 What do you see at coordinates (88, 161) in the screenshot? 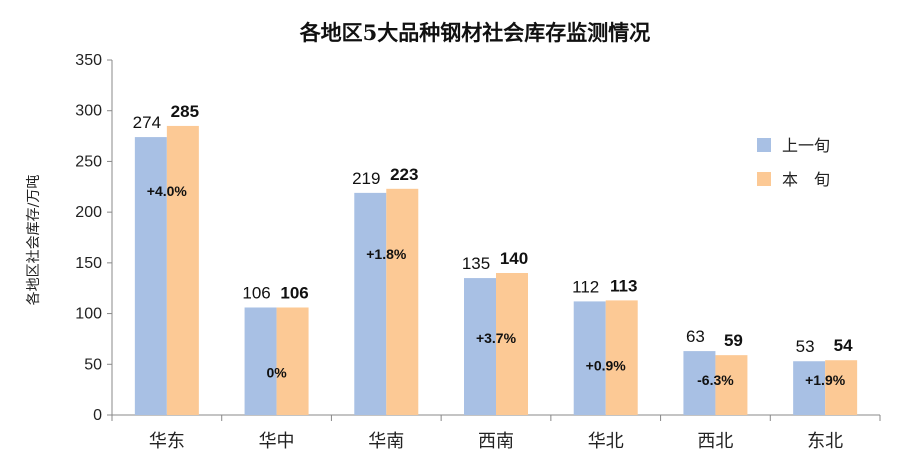
I see `y-tick-label: 250` at bounding box center [88, 161].